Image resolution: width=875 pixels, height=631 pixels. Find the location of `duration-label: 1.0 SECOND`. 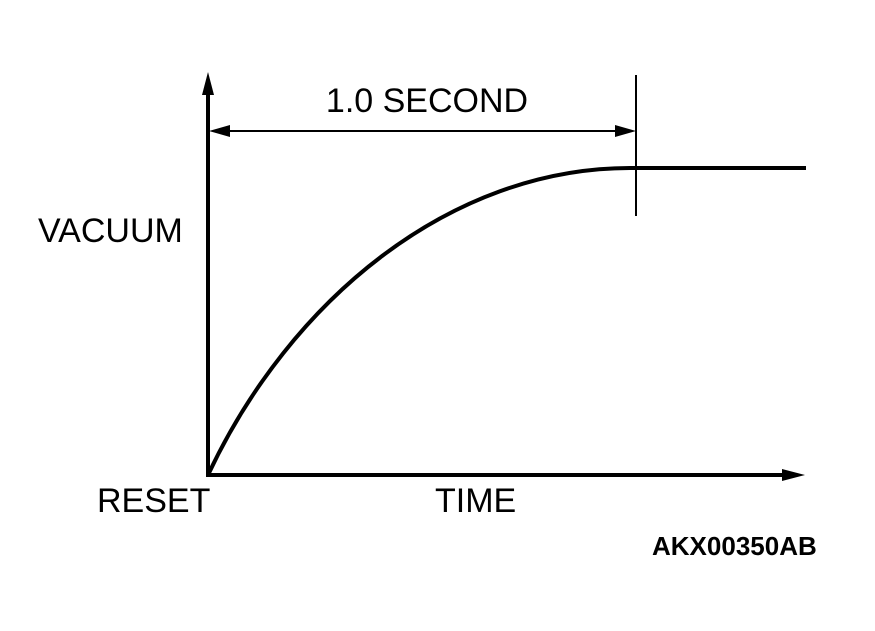

duration-label: 1.0 SECOND is located at coordinates (427, 101).